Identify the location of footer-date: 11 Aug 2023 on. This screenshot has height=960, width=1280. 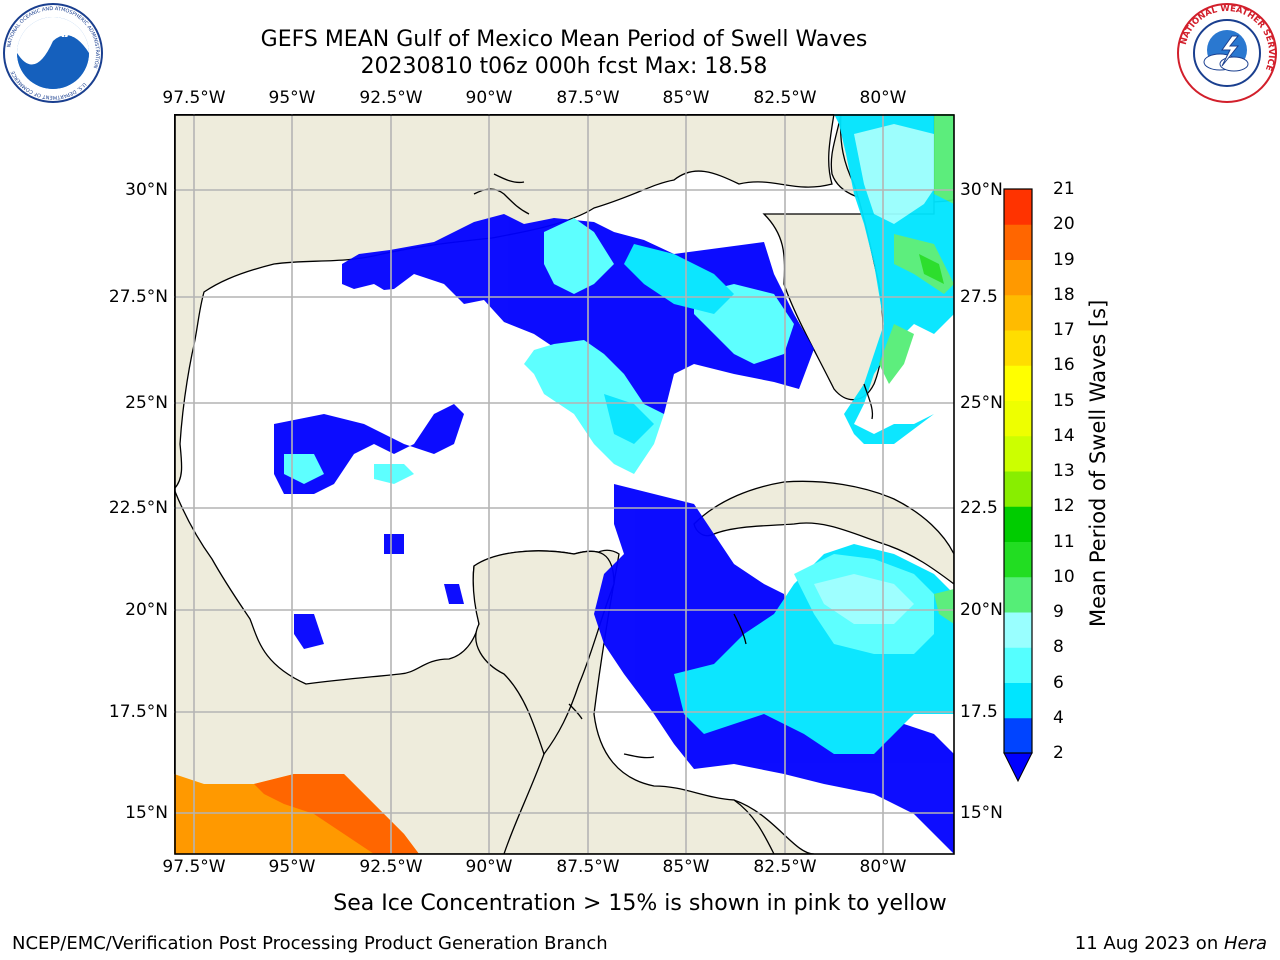
(1149, 943).